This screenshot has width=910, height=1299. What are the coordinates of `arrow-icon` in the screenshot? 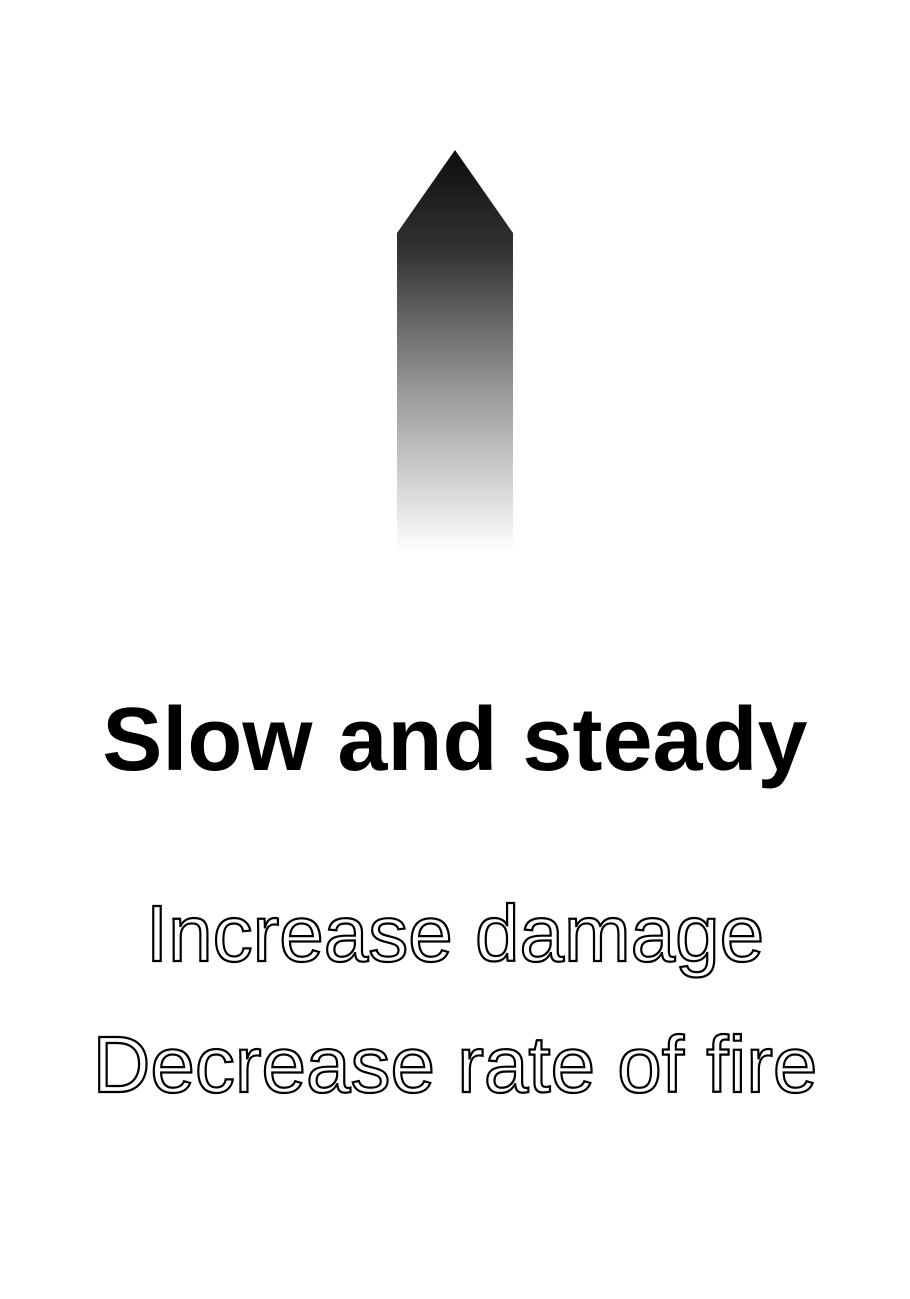 It's located at (455, 351).